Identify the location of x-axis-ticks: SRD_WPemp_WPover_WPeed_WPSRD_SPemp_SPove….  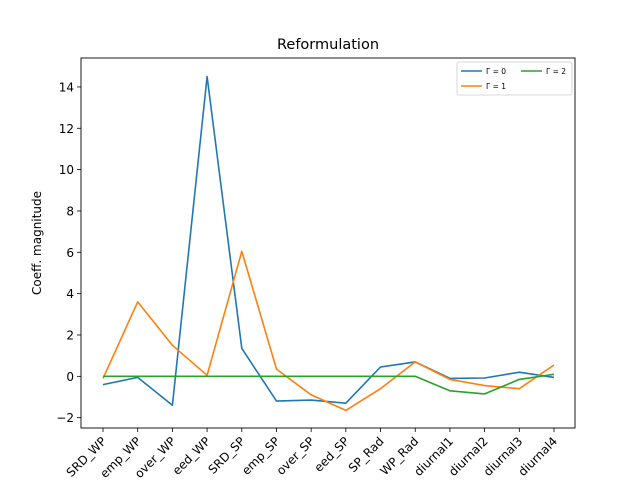
(312, 454).